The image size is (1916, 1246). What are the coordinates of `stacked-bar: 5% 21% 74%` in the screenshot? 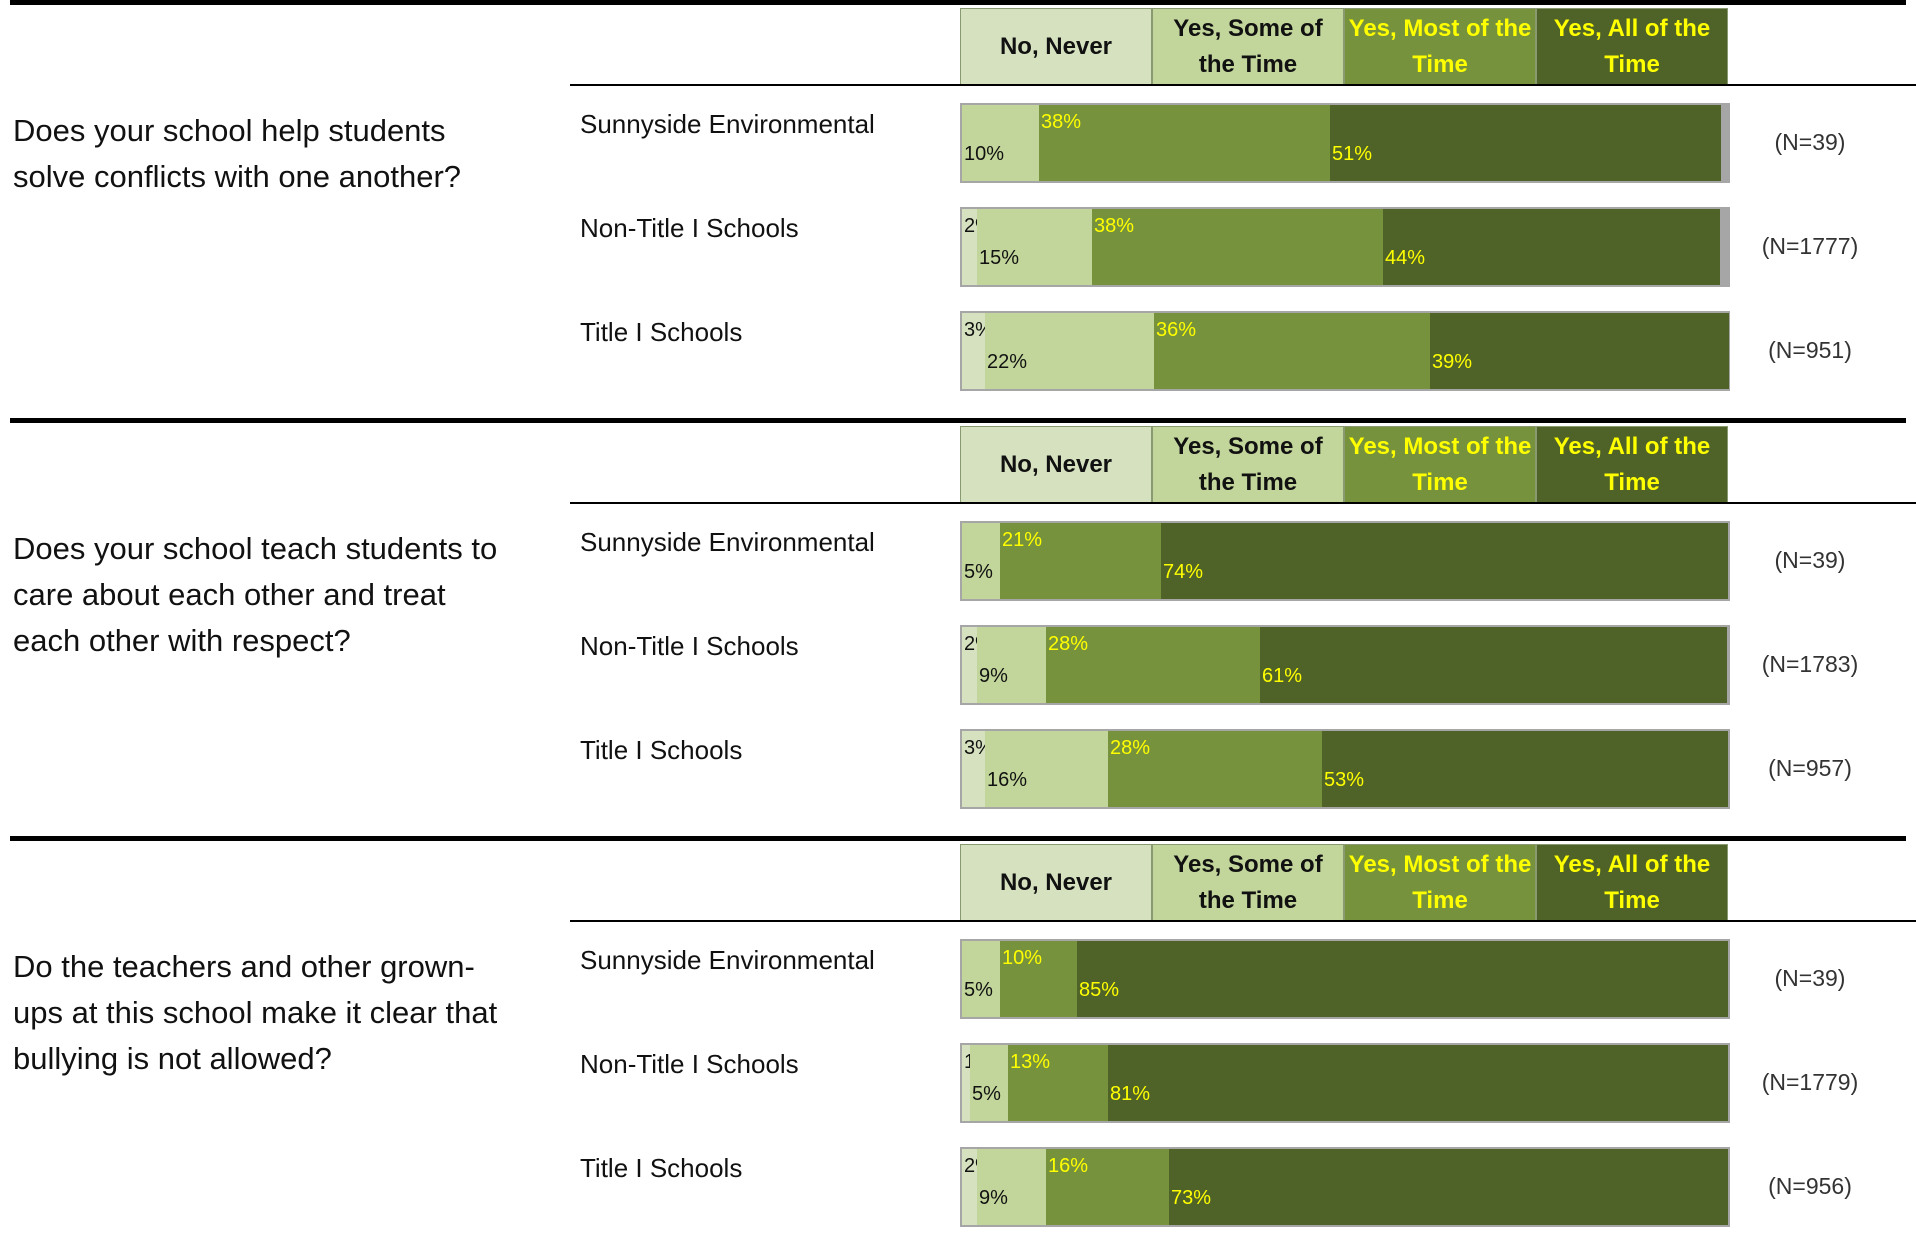 It's located at (1345, 561).